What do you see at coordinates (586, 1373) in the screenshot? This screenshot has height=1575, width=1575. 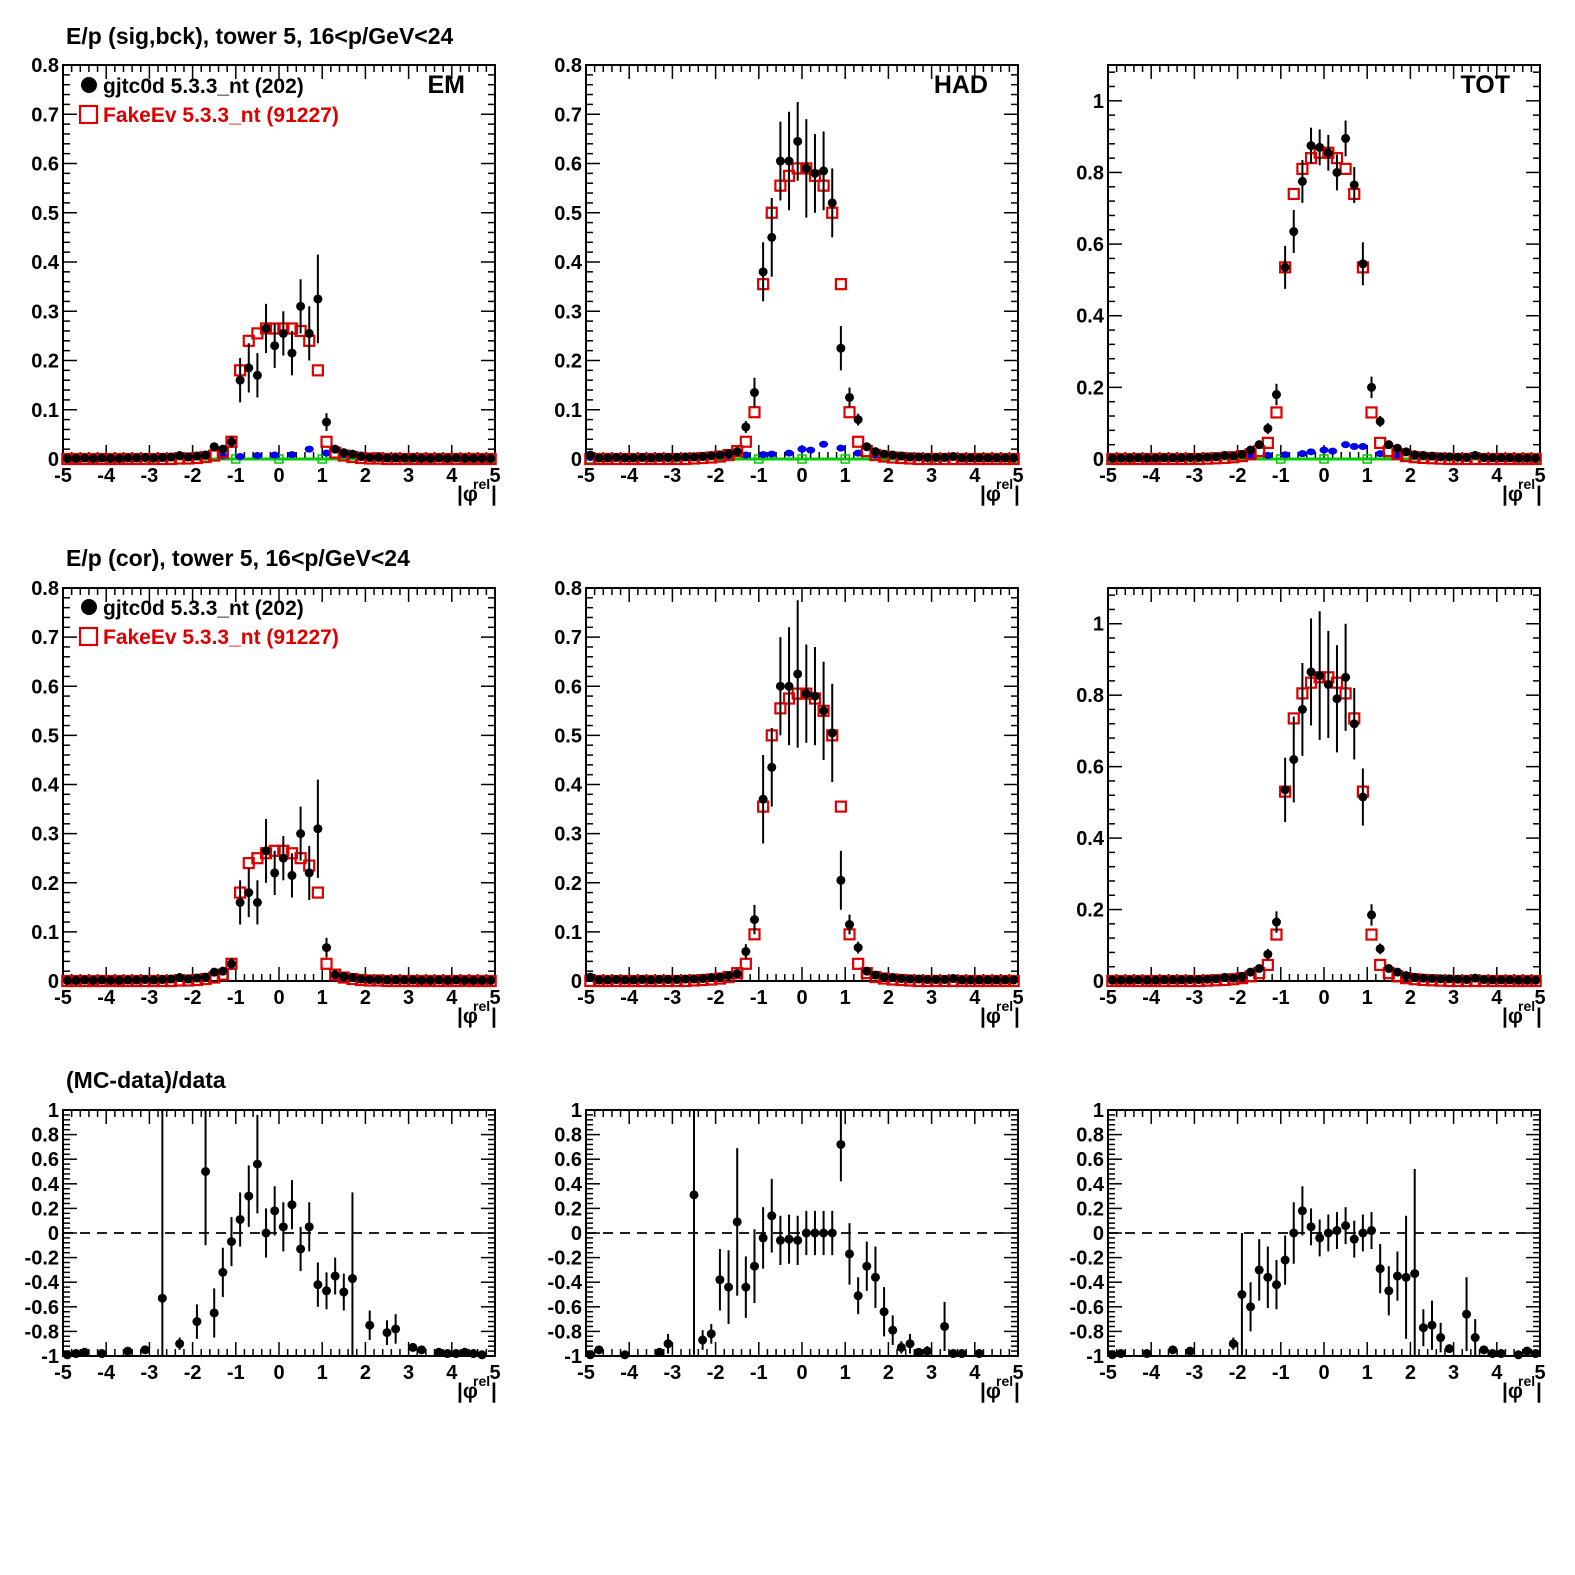 I see `x-tick-label: -5` at bounding box center [586, 1373].